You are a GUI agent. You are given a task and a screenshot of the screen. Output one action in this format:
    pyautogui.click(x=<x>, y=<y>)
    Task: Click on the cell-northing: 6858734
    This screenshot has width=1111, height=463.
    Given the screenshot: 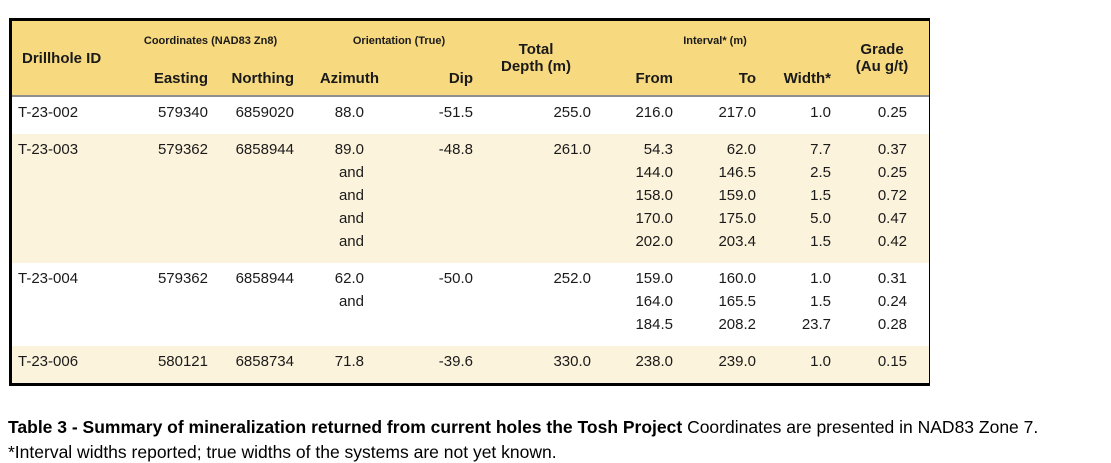 What is the action you would take?
    pyautogui.click(x=264, y=361)
    